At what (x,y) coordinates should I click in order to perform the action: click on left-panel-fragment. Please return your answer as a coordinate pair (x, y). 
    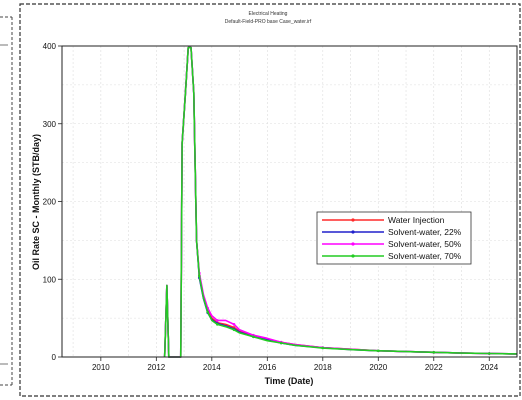
    Looking at the image, I should click on (6, 201).